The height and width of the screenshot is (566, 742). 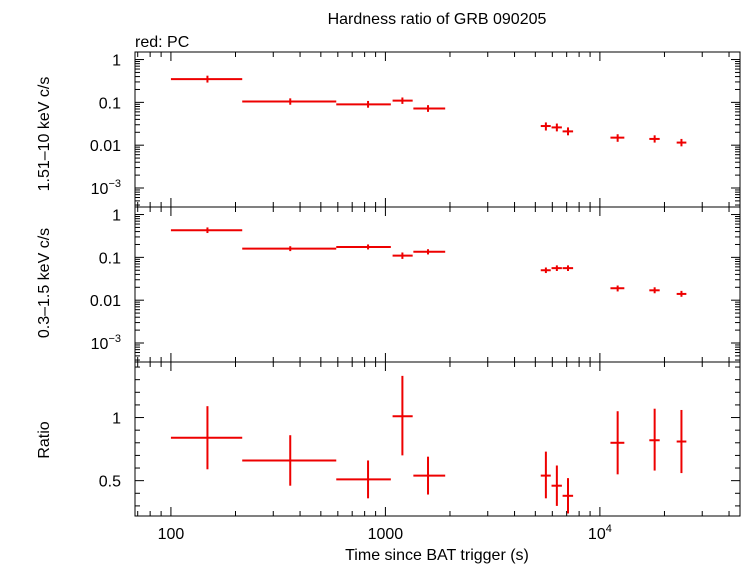 I want to click on y-tick-label-ratio: 0.5, so click(x=110, y=482).